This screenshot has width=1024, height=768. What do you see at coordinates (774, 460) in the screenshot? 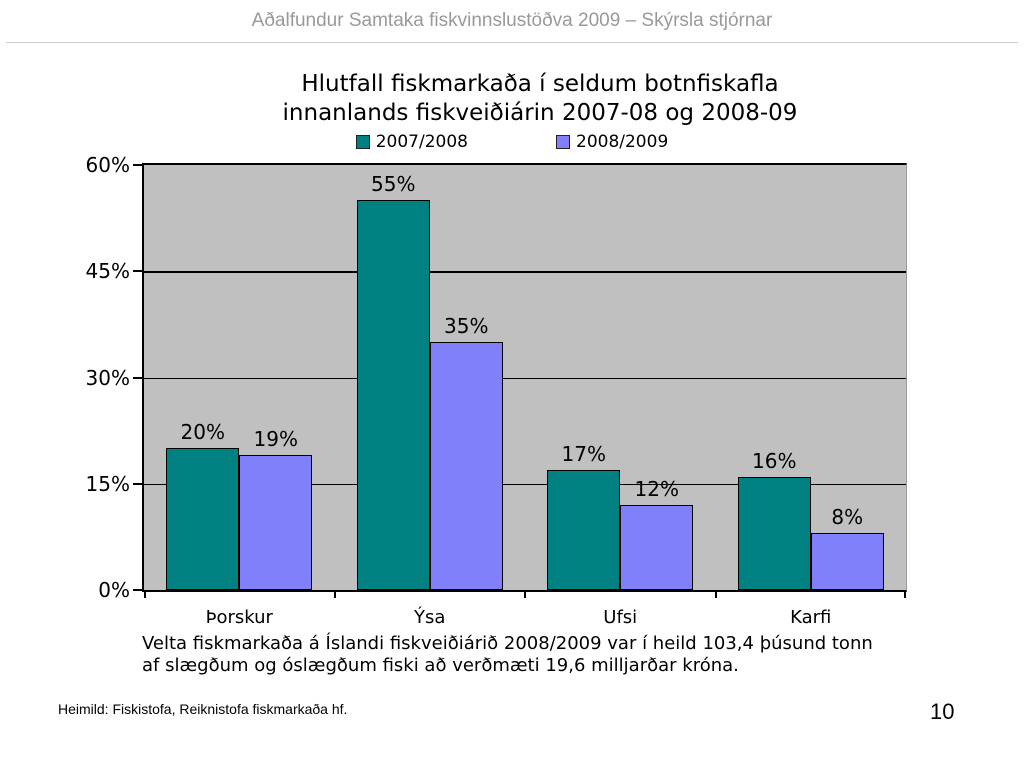
I see `bar-value-label: 16%` at bounding box center [774, 460].